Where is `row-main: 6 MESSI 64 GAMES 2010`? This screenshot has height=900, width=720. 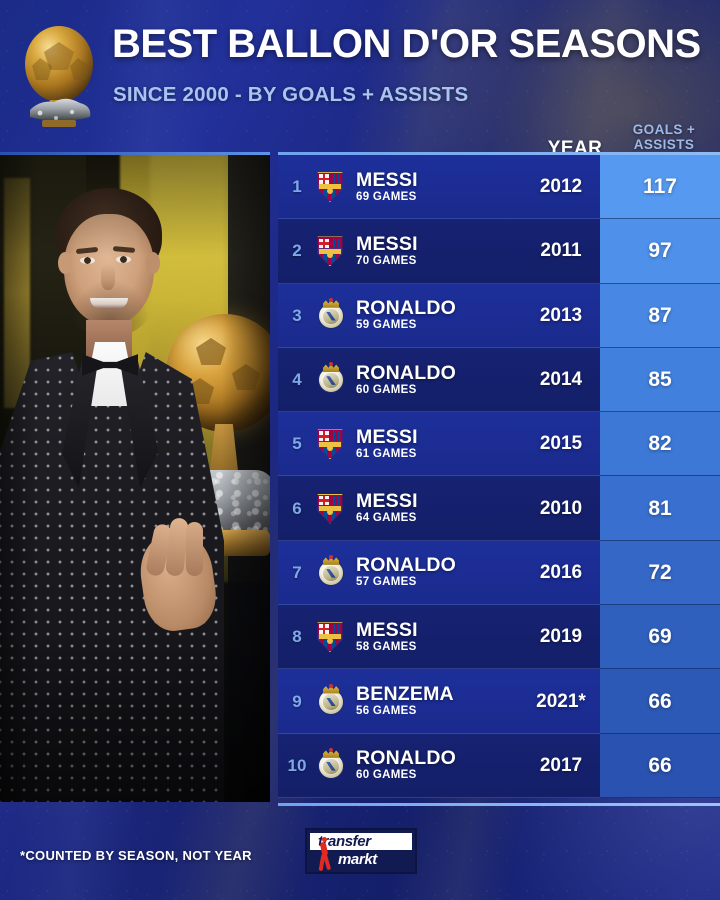
row-main: 6 MESSI 64 GAMES 2010 is located at coordinates (439, 509).